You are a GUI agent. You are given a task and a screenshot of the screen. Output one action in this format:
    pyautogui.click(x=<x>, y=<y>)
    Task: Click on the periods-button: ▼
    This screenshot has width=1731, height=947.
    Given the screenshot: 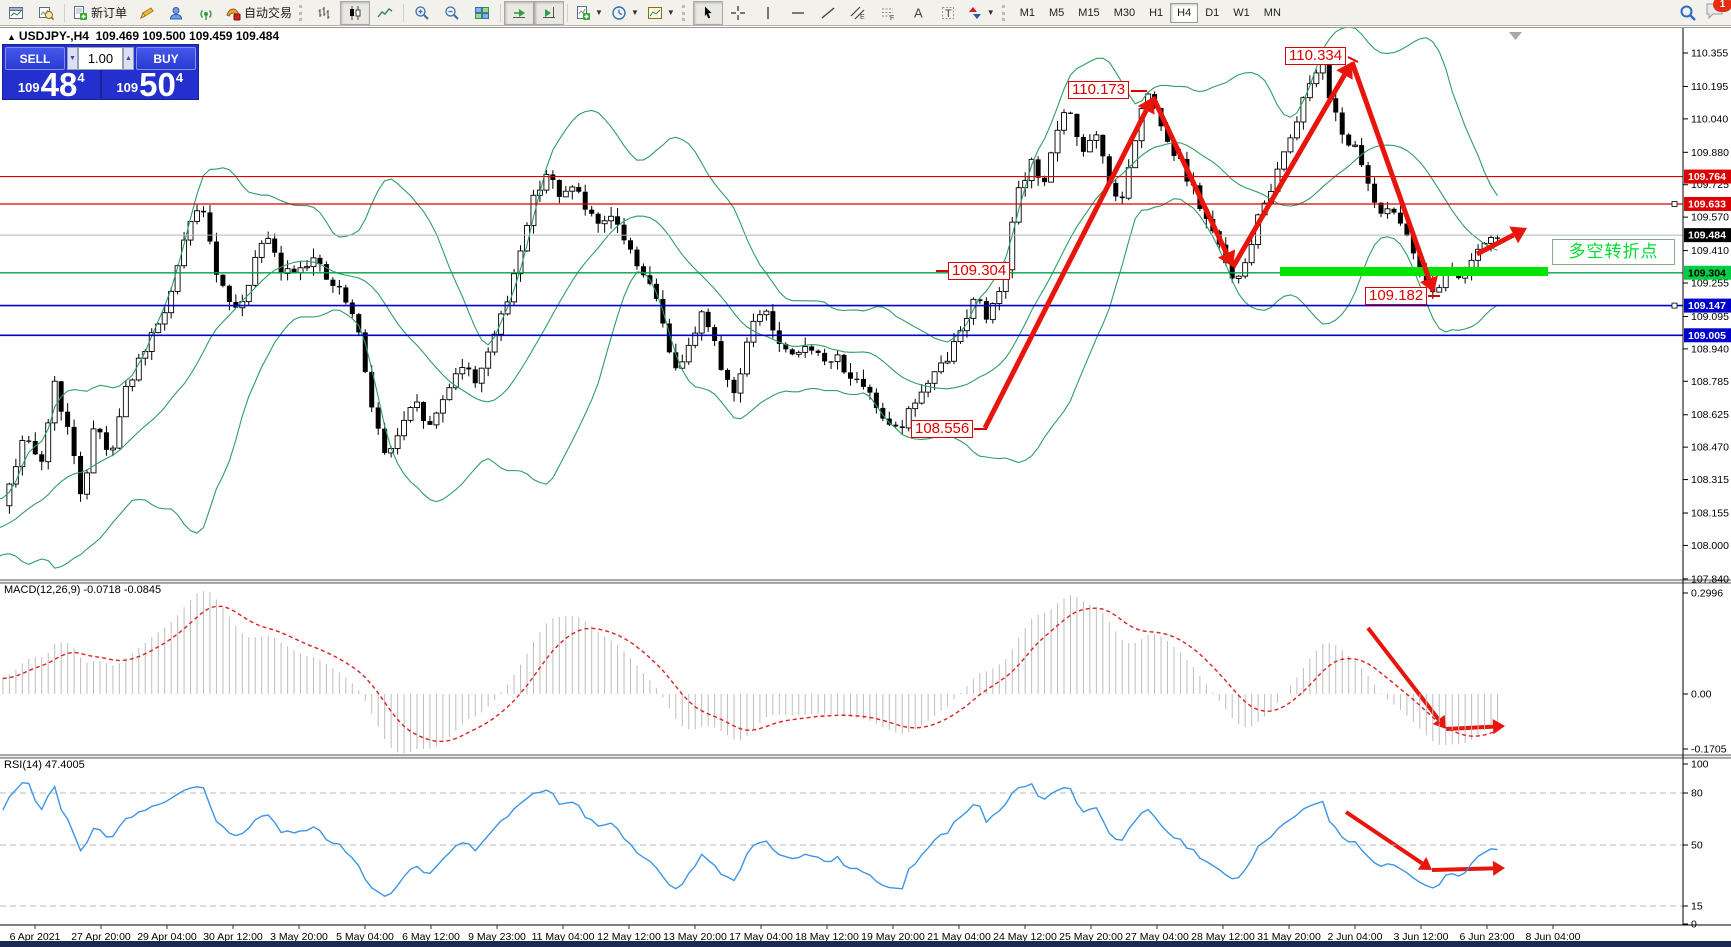 What is the action you would take?
    pyautogui.click(x=625, y=13)
    